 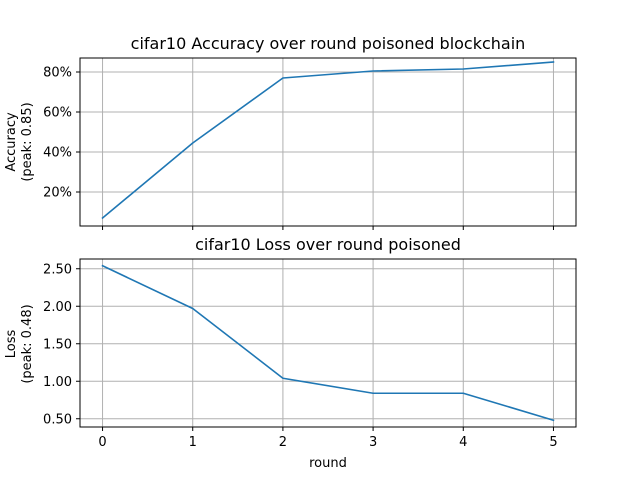 What do you see at coordinates (57, 382) in the screenshot?
I see `loss-y-tick-label: 1.00` at bounding box center [57, 382].